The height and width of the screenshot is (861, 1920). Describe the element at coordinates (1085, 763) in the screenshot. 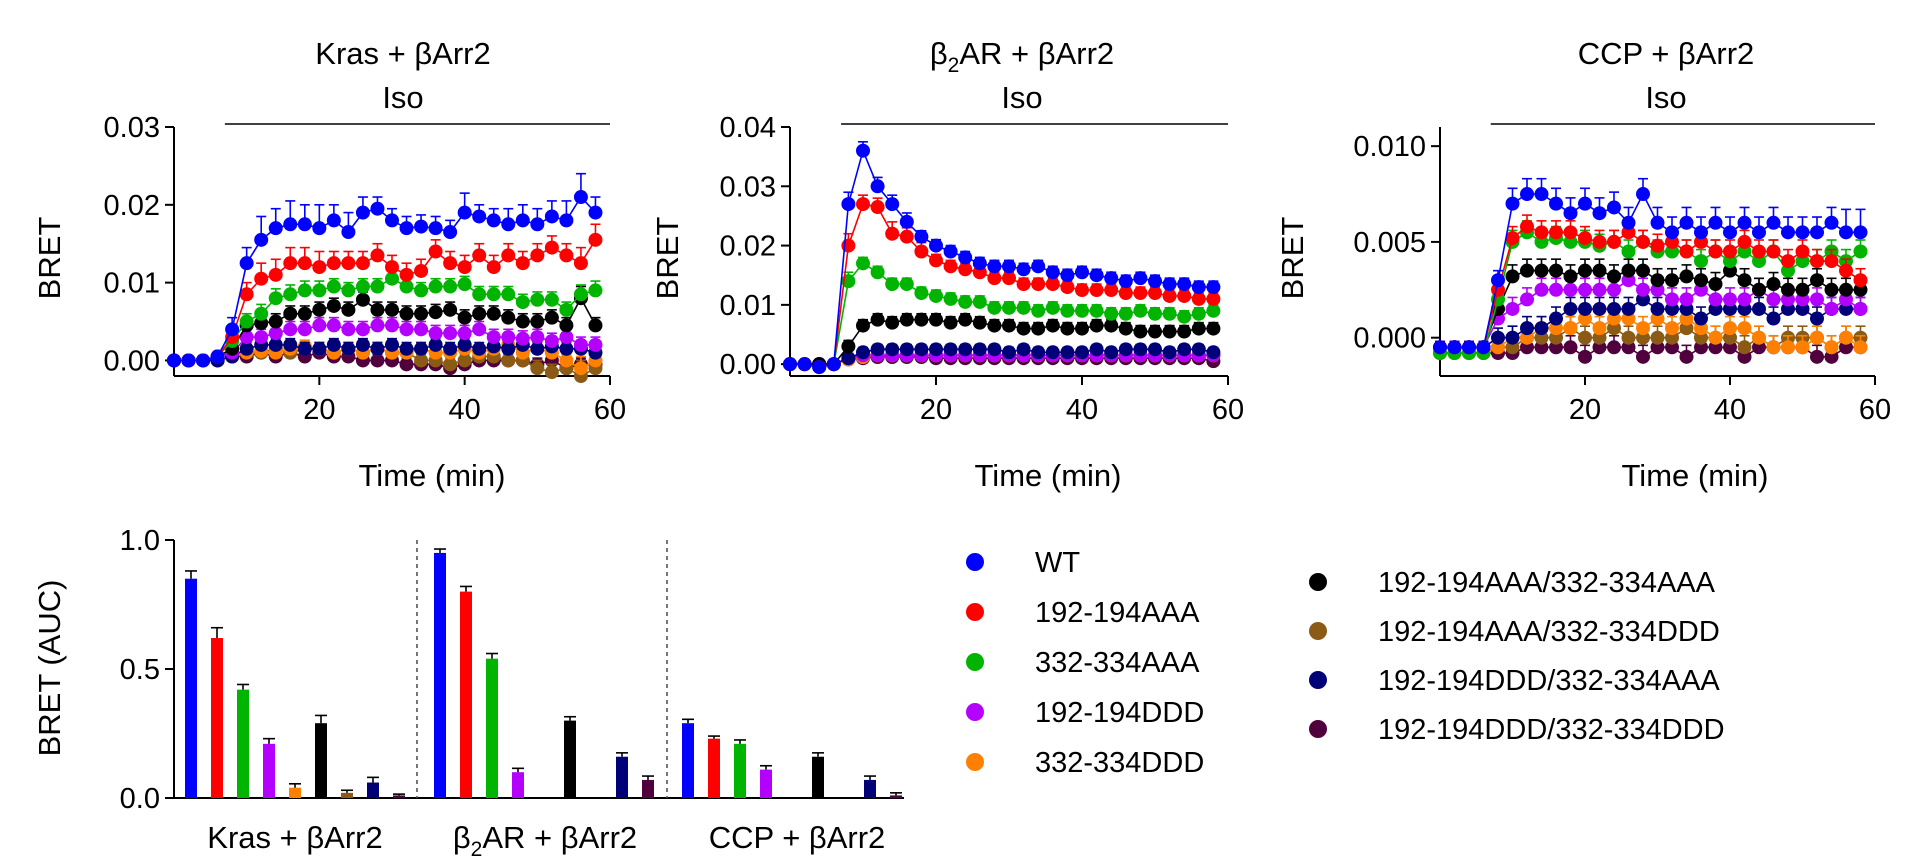

I see `legend-entry: 332-334DDD` at that location.